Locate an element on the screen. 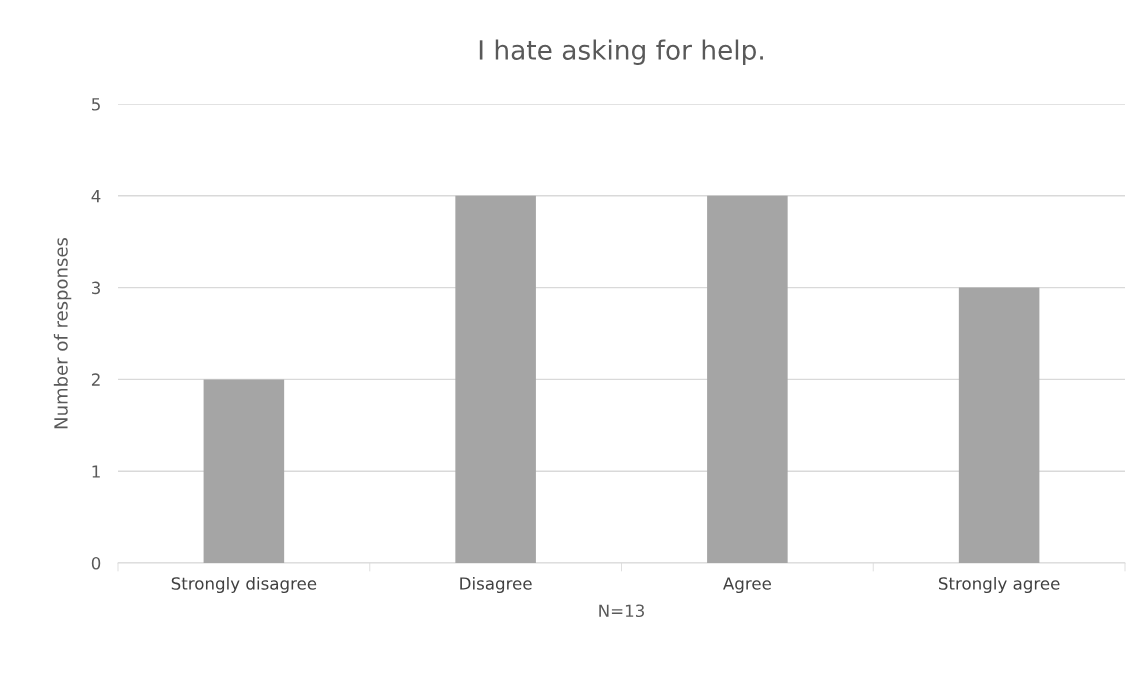 The width and height of the screenshot is (1148, 675). y-tick-label: 3 is located at coordinates (96, 288).